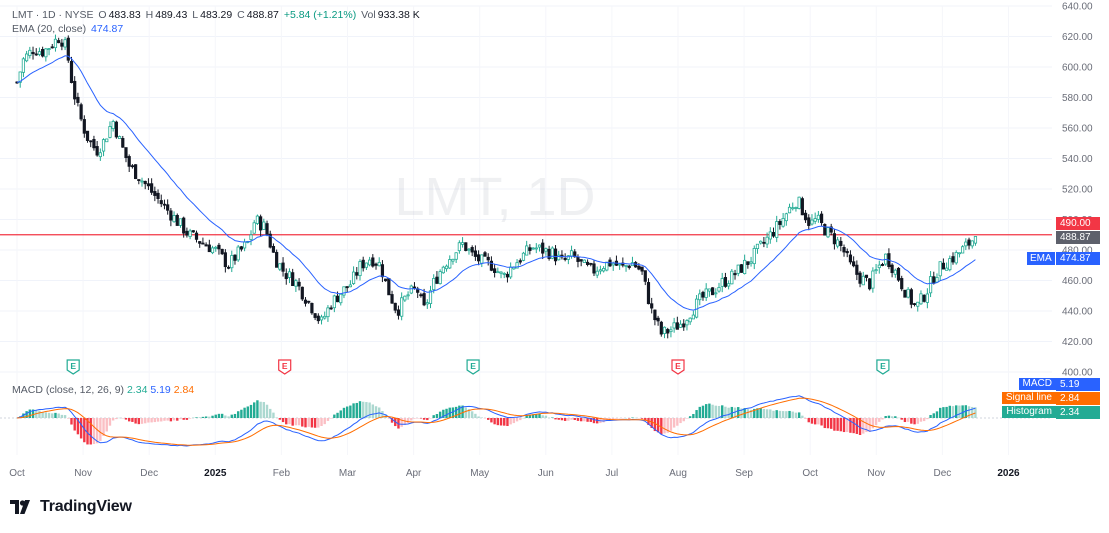  What do you see at coordinates (1077, 342) in the screenshot?
I see `price-tick-label: 420.00` at bounding box center [1077, 342].